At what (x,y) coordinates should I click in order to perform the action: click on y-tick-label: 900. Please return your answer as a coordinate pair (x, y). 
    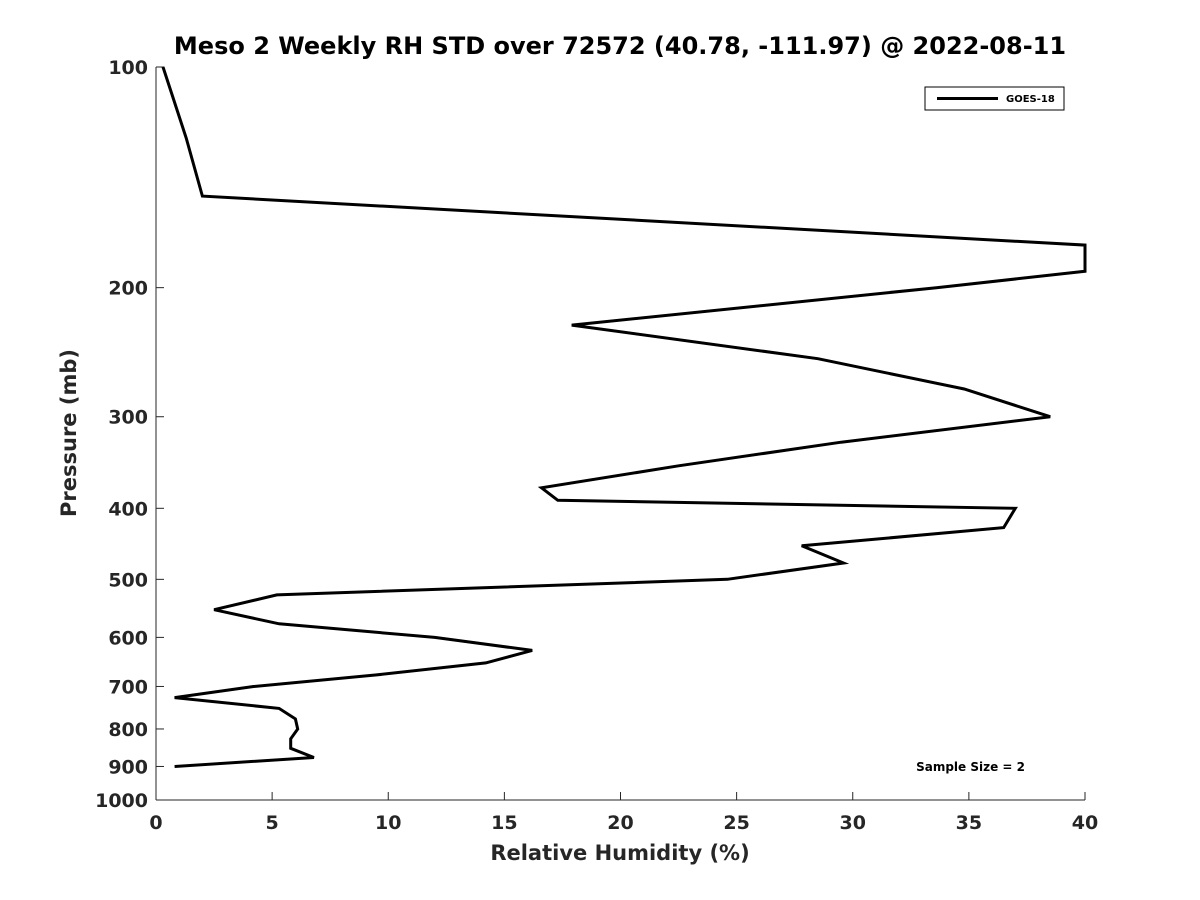
    Looking at the image, I should click on (128, 767).